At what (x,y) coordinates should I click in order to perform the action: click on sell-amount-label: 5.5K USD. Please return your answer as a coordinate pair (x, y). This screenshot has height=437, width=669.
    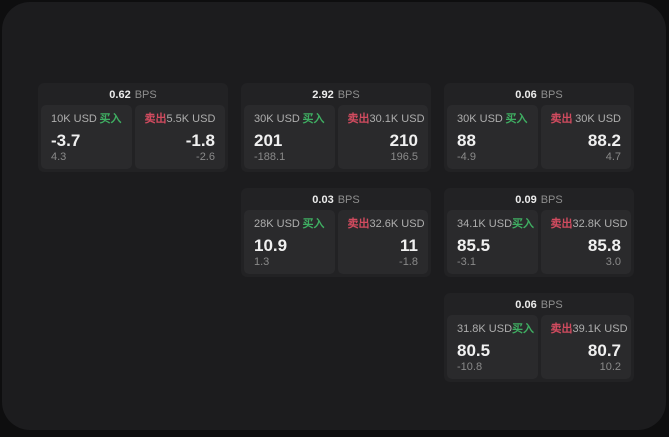
    Looking at the image, I should click on (191, 119).